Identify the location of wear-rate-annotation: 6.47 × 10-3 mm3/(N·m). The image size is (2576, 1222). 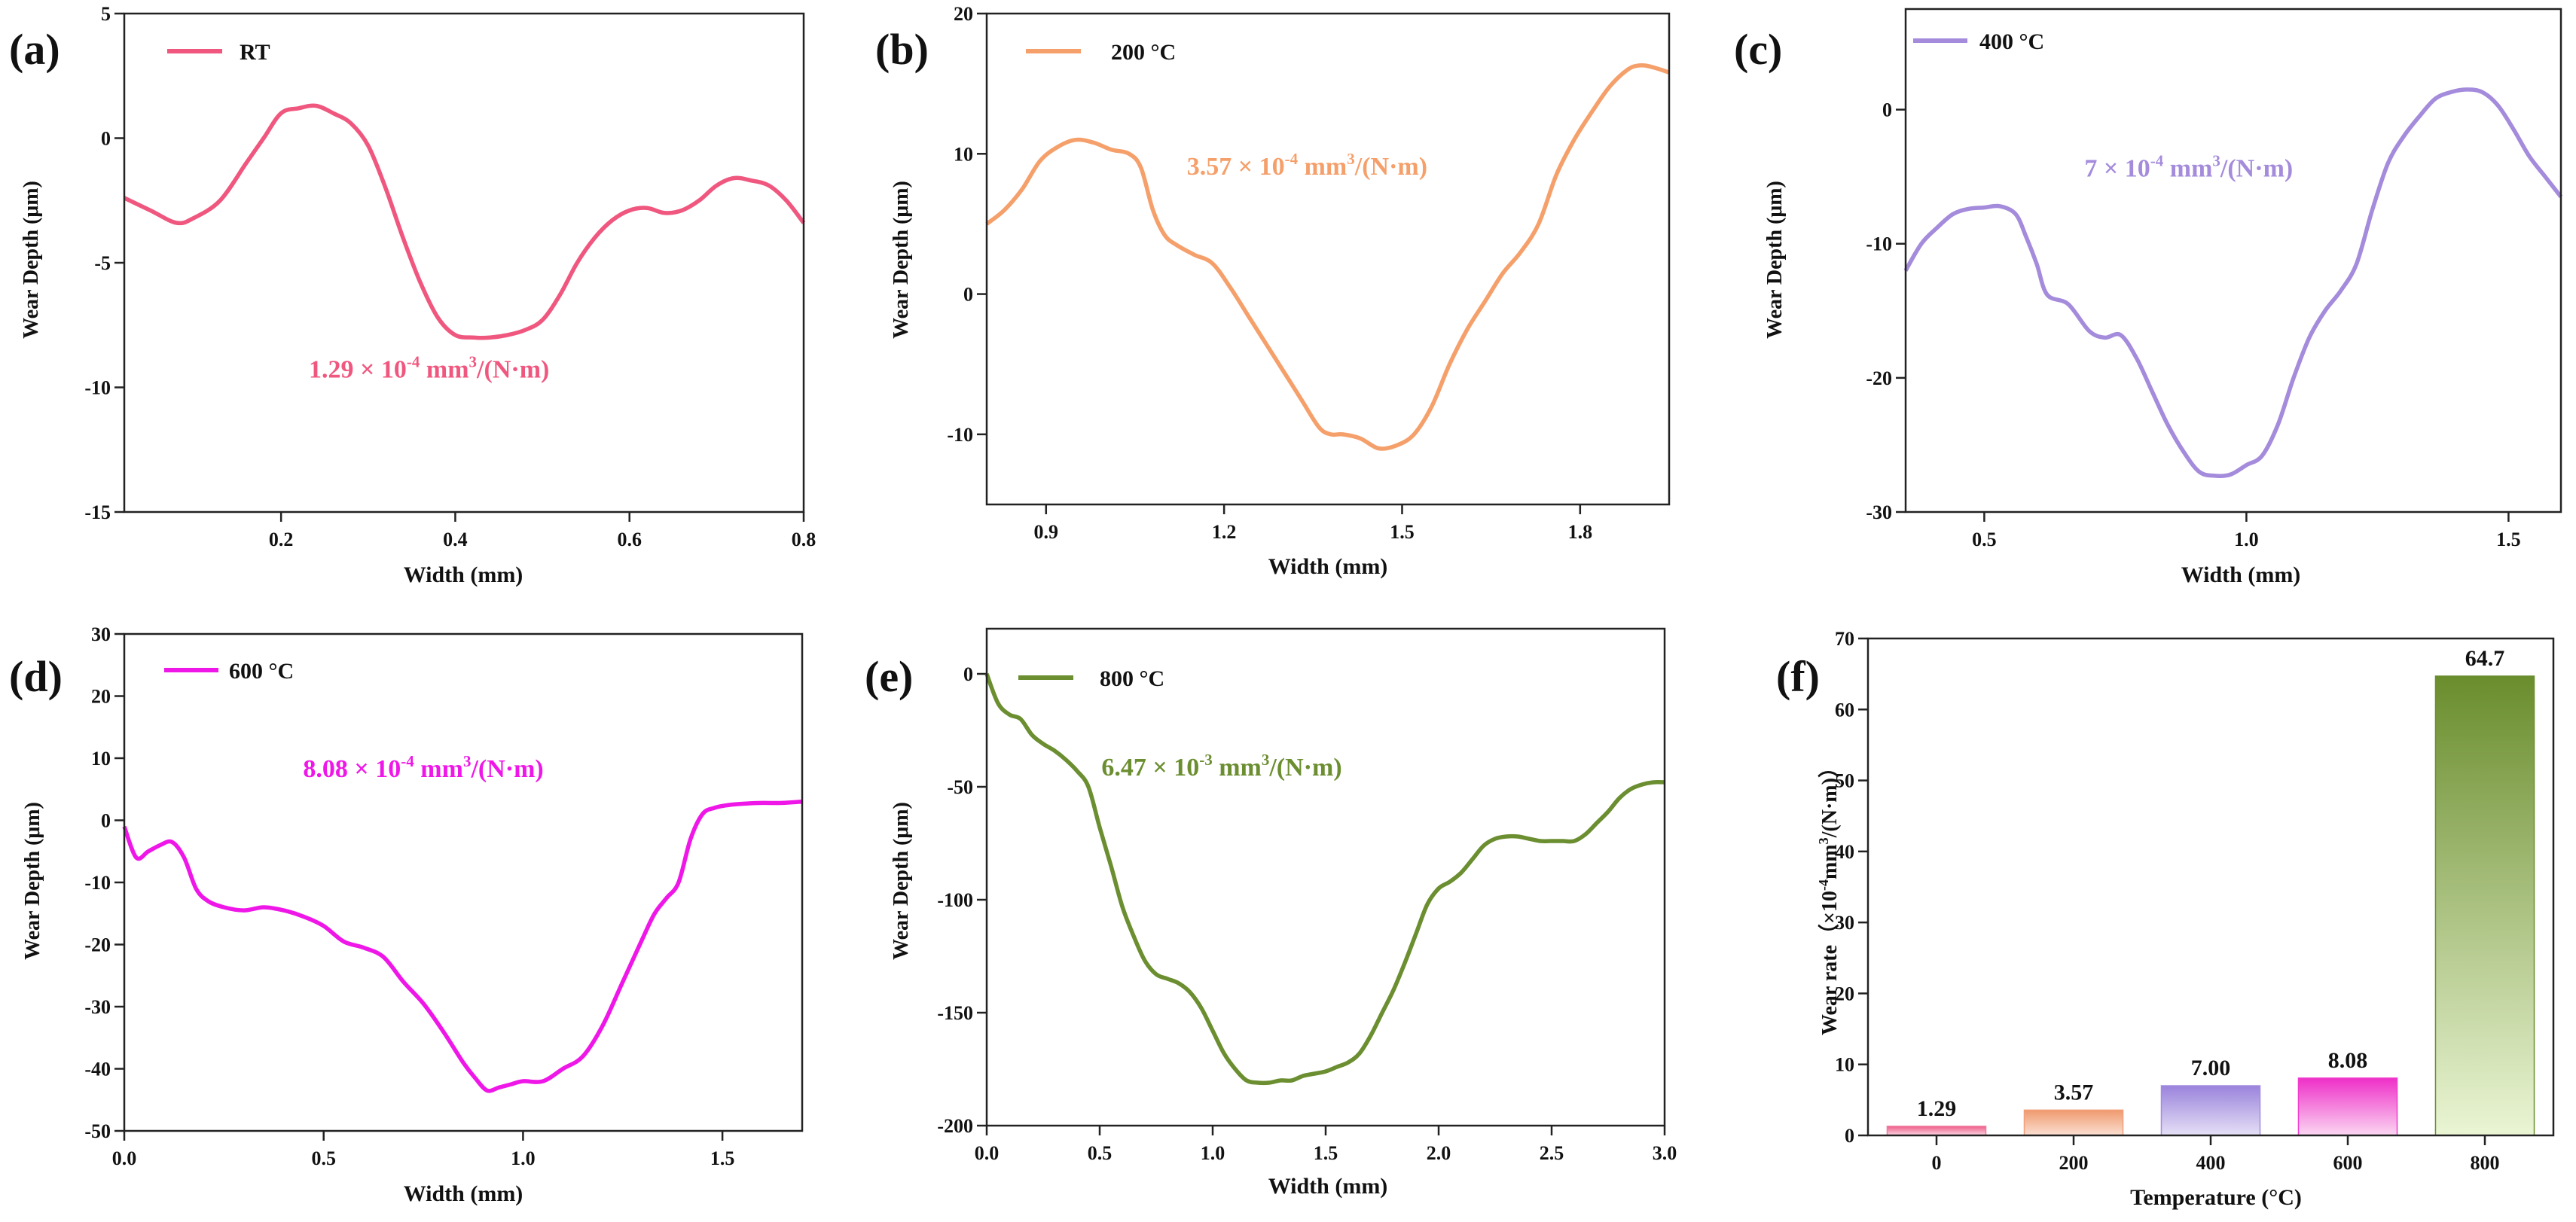
(1221, 766).